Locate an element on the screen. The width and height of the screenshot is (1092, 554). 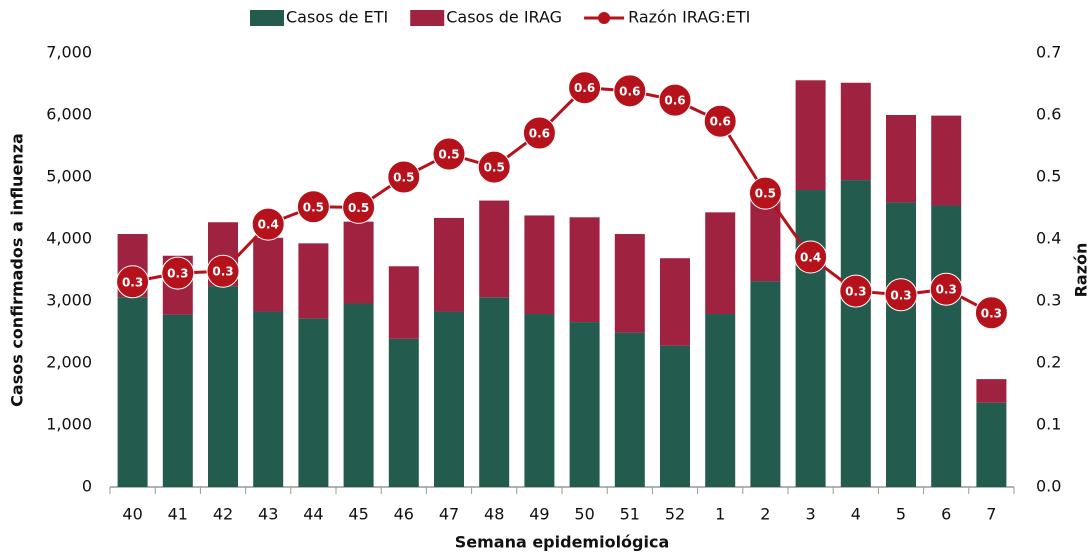
legend-label: Casos de ETI is located at coordinates (337, 17).